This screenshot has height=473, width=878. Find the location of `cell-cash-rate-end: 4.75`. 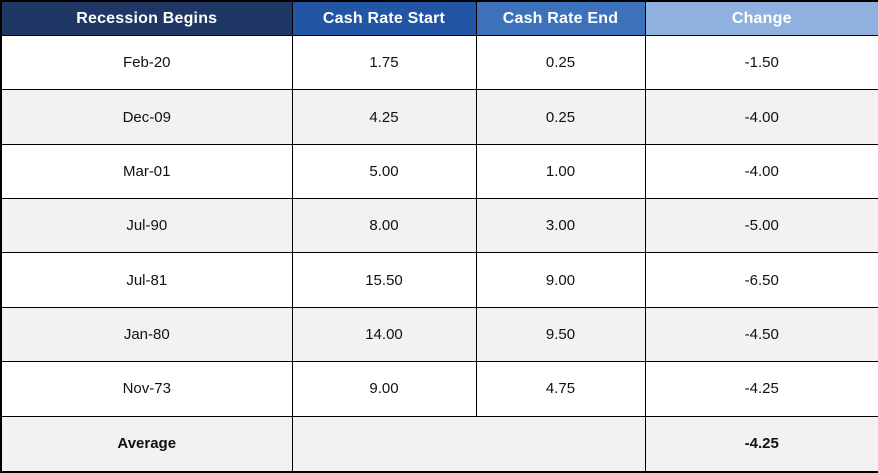

cell-cash-rate-end: 4.75 is located at coordinates (560, 389).